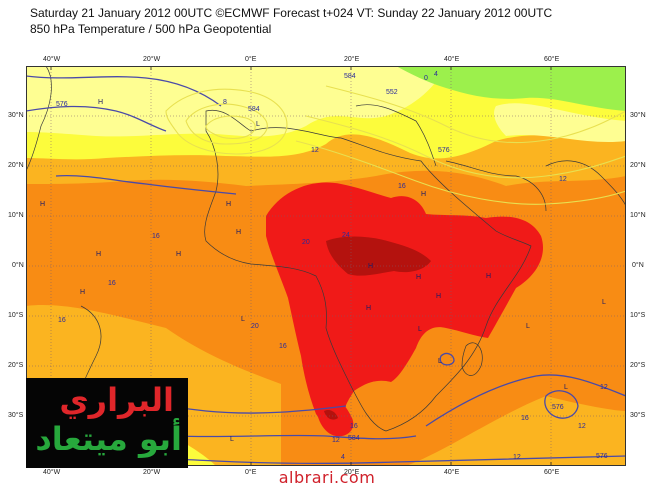 This screenshot has height=487, width=654. What do you see at coordinates (638, 415) in the screenshot?
I see `lat-label-right: 30°S` at bounding box center [638, 415].